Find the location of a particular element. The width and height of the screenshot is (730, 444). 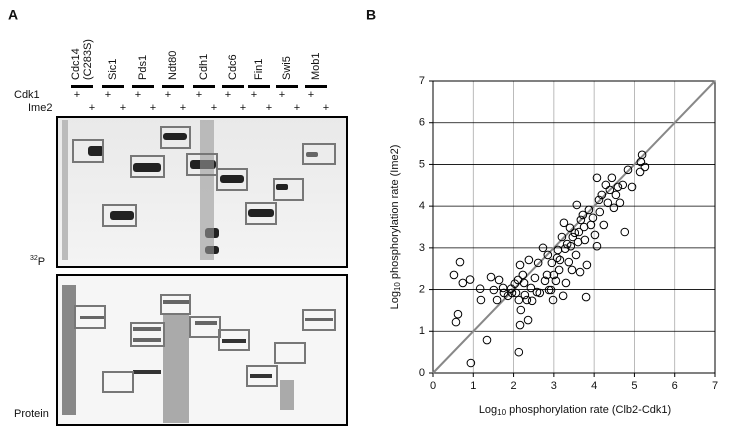

y-tick-label: 4 is located at coordinates (422, 206).